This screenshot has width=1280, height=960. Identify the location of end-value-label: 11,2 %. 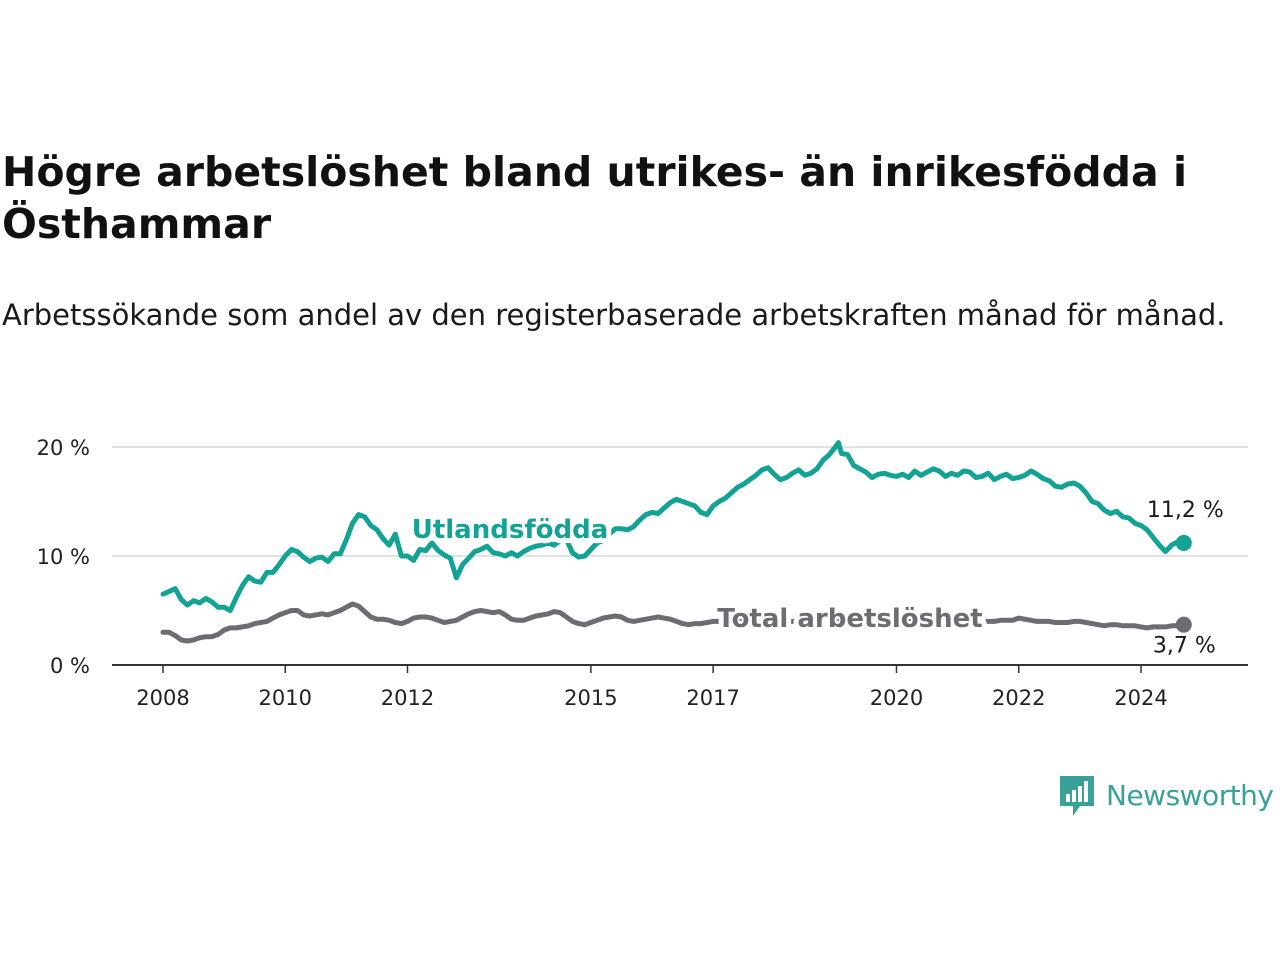
(1185, 510).